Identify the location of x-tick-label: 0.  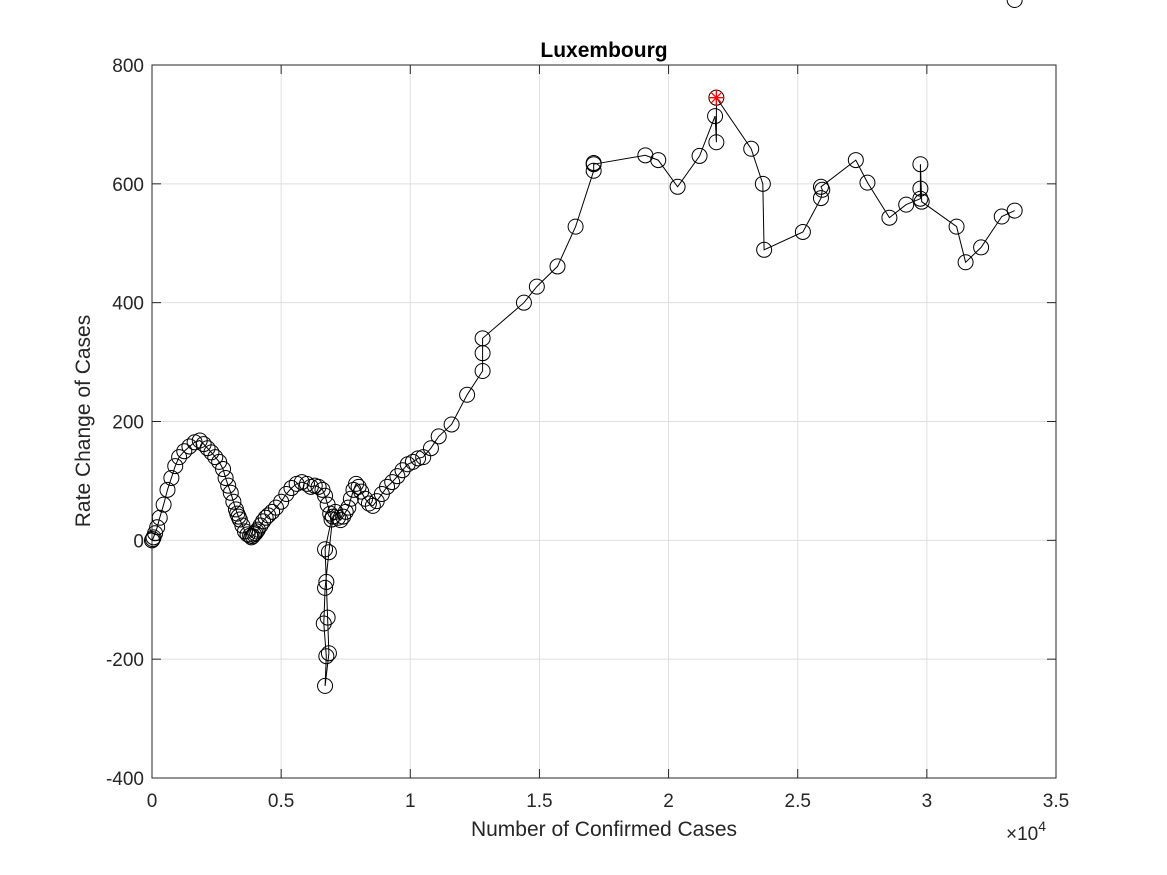
(152, 801).